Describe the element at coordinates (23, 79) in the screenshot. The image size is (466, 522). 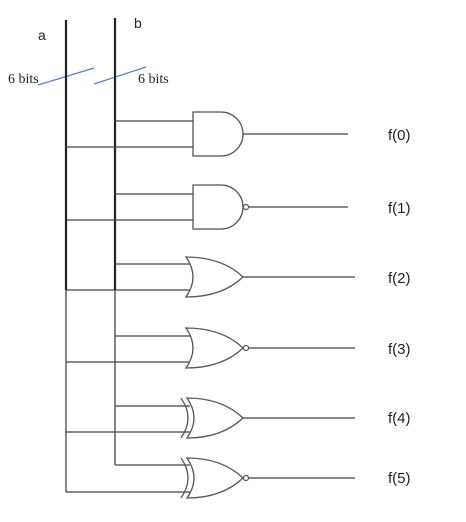
I see `input-a-width-label: 6 bits` at that location.